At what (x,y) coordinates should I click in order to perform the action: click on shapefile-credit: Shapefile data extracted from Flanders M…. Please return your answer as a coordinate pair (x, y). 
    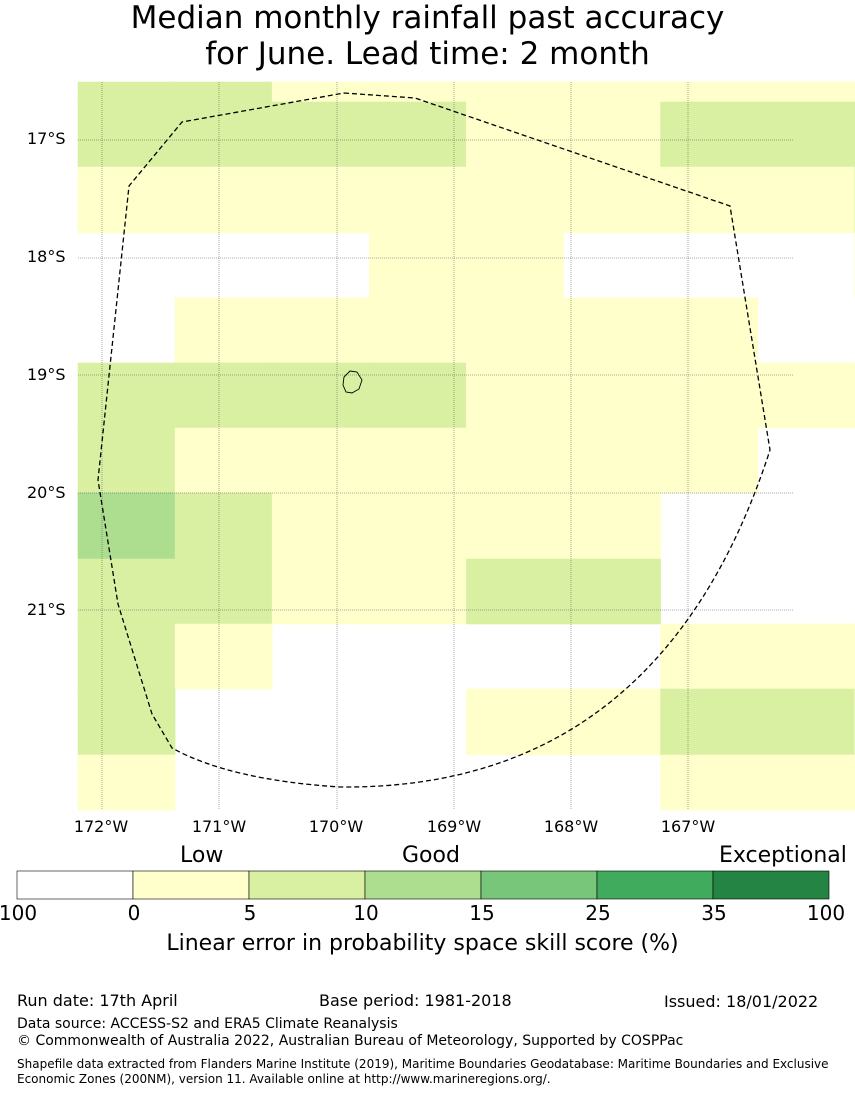
    Looking at the image, I should click on (423, 1071).